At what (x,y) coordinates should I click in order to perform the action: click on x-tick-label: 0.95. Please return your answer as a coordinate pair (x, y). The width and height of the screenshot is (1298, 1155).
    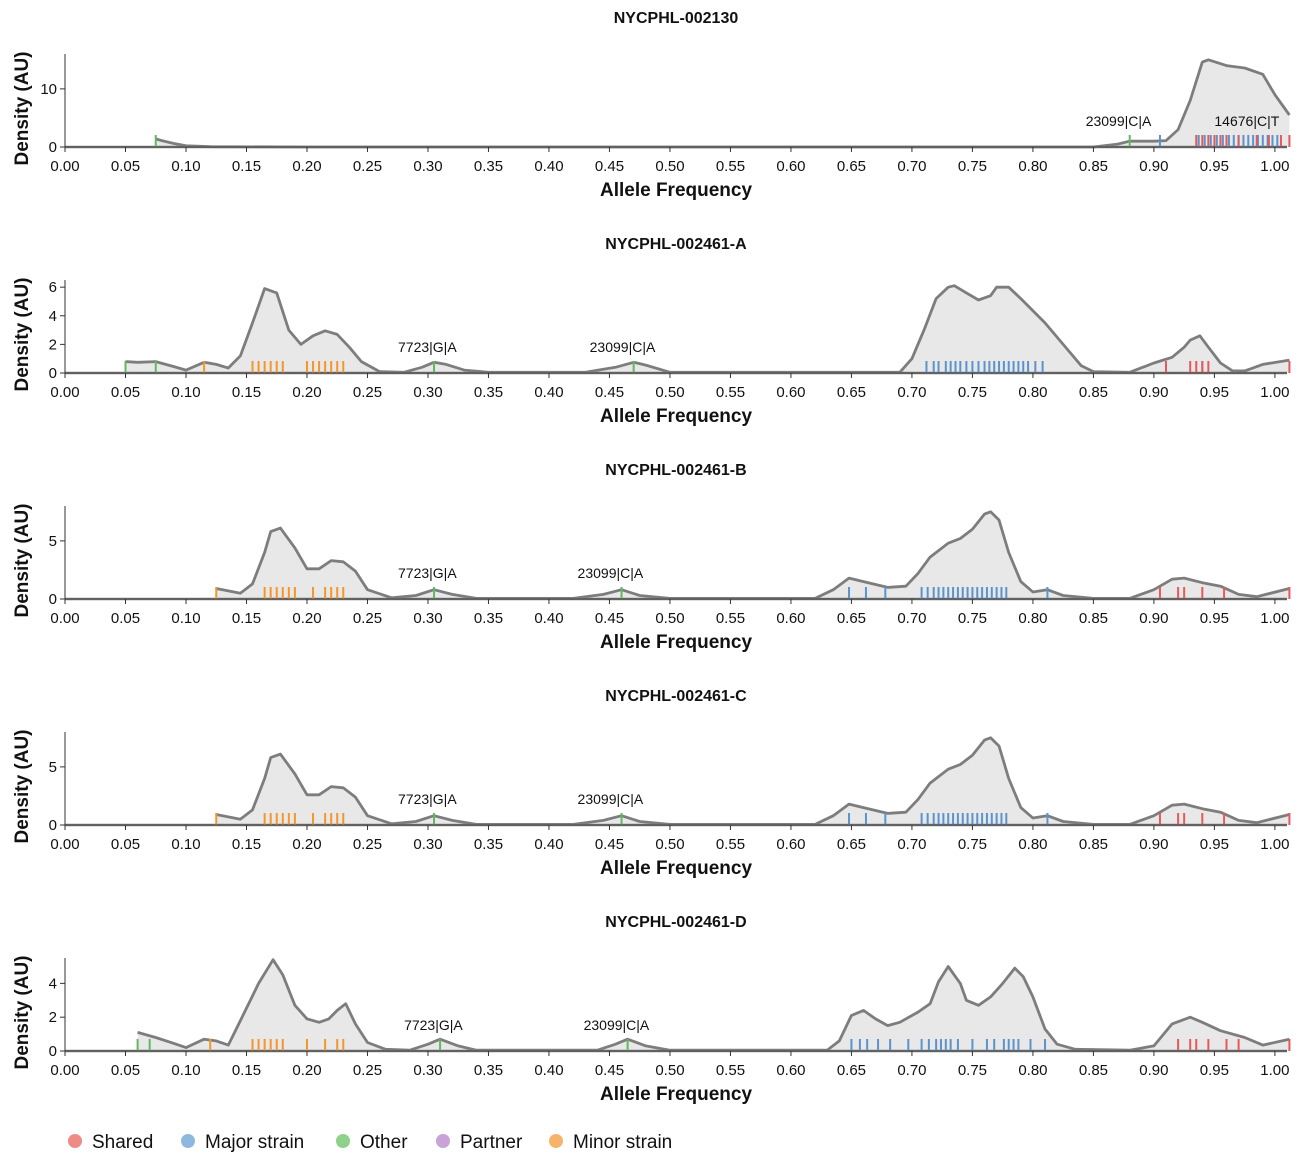
    Looking at the image, I should click on (1214, 1070).